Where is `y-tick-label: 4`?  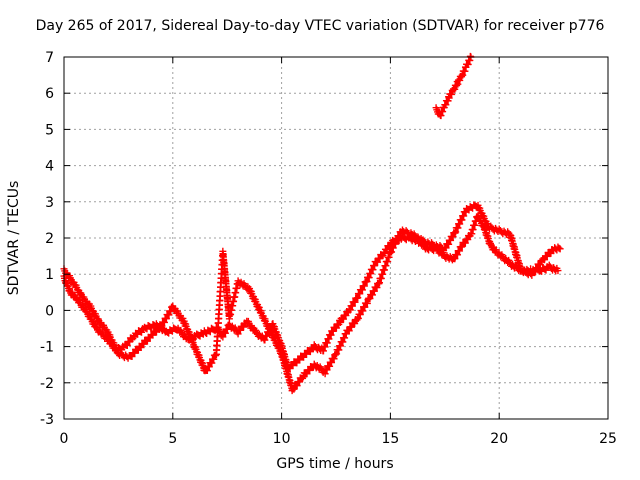
y-tick-label: 4 is located at coordinates (49, 167).